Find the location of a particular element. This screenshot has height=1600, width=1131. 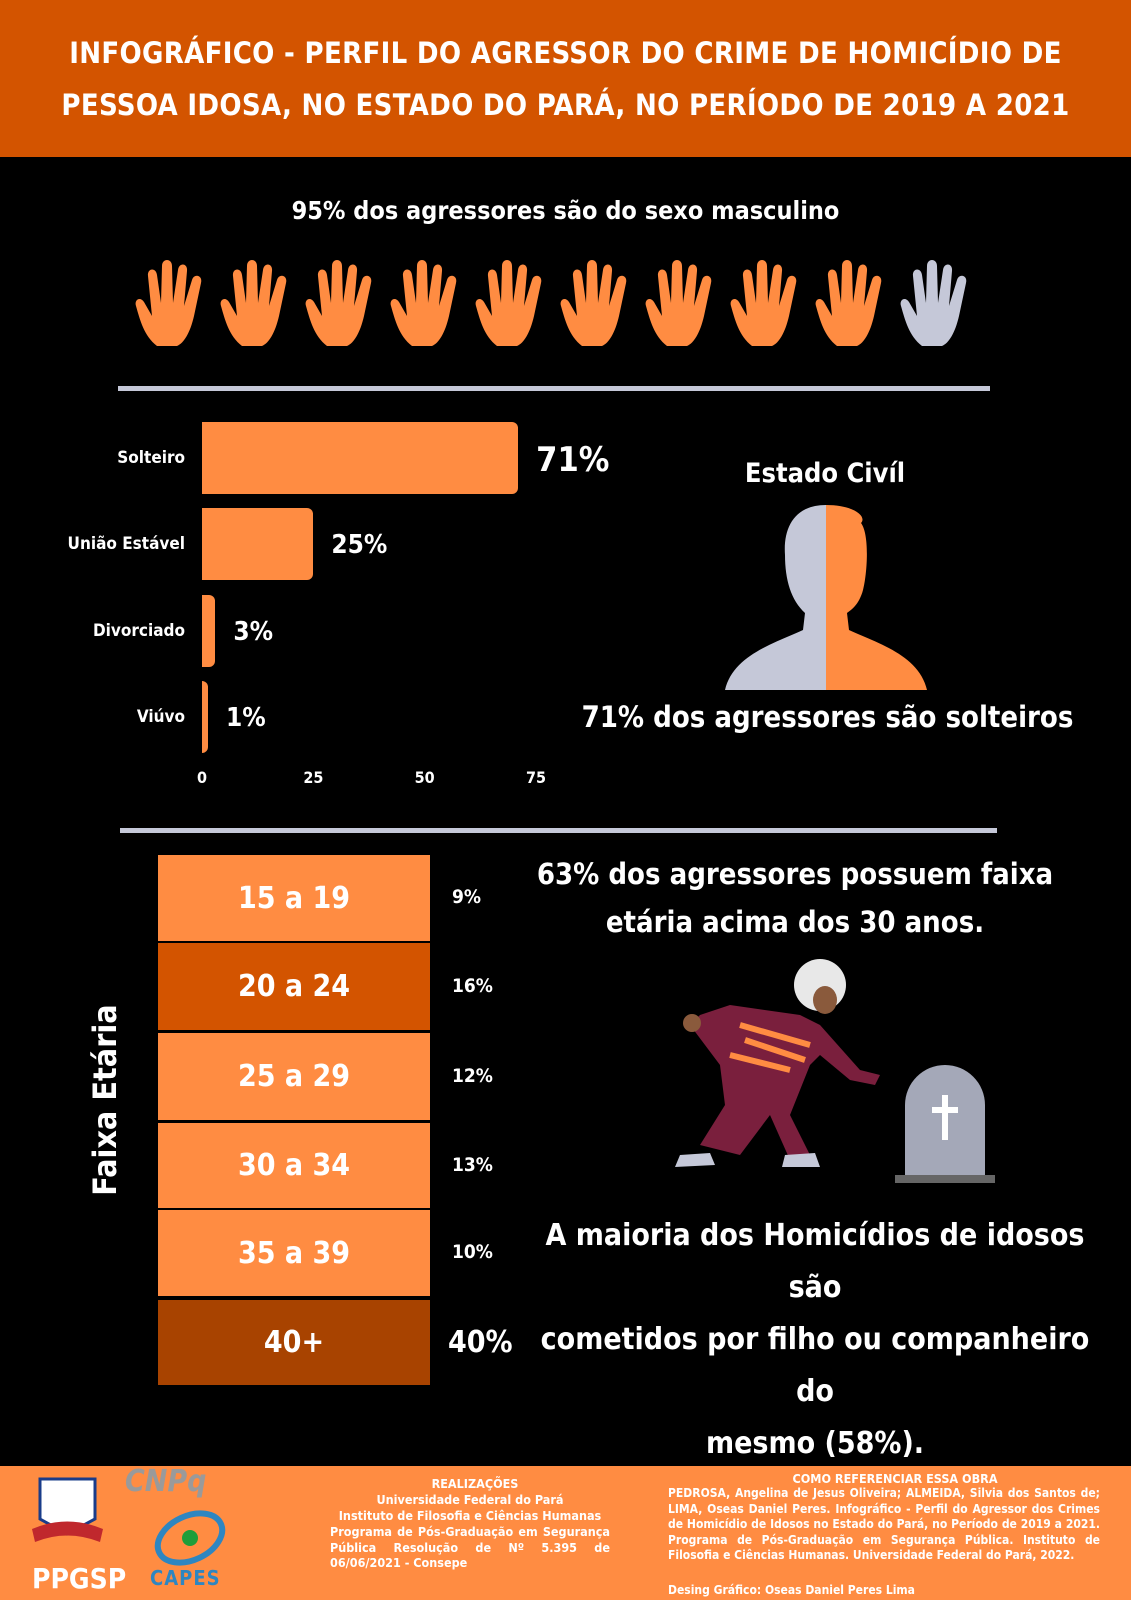

bar-value-label: 25% is located at coordinates (359, 545).